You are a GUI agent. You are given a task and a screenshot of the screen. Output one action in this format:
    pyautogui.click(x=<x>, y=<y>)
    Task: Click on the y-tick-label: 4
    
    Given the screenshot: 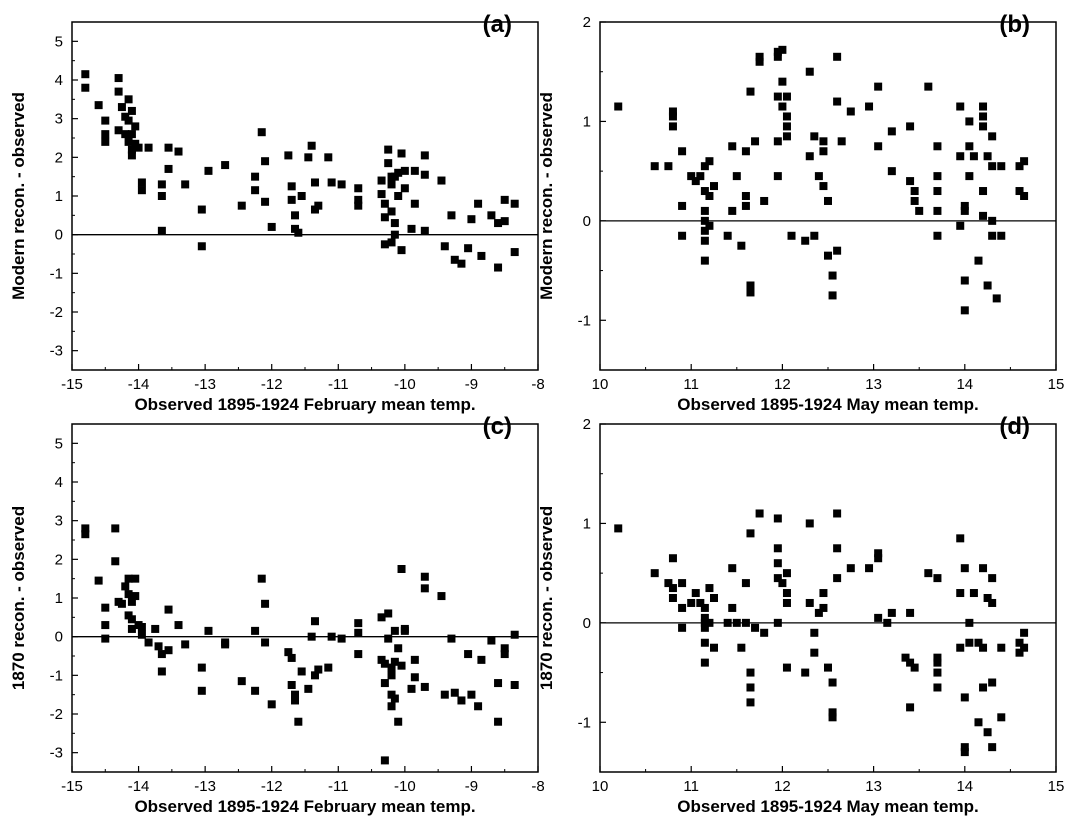 What is the action you would take?
    pyautogui.click(x=59, y=80)
    